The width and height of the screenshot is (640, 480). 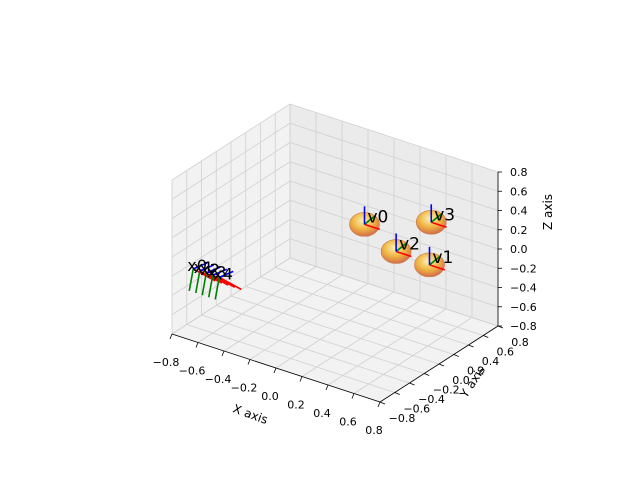 What do you see at coordinates (166, 362) in the screenshot?
I see `x-tick-label: −0.8` at bounding box center [166, 362].